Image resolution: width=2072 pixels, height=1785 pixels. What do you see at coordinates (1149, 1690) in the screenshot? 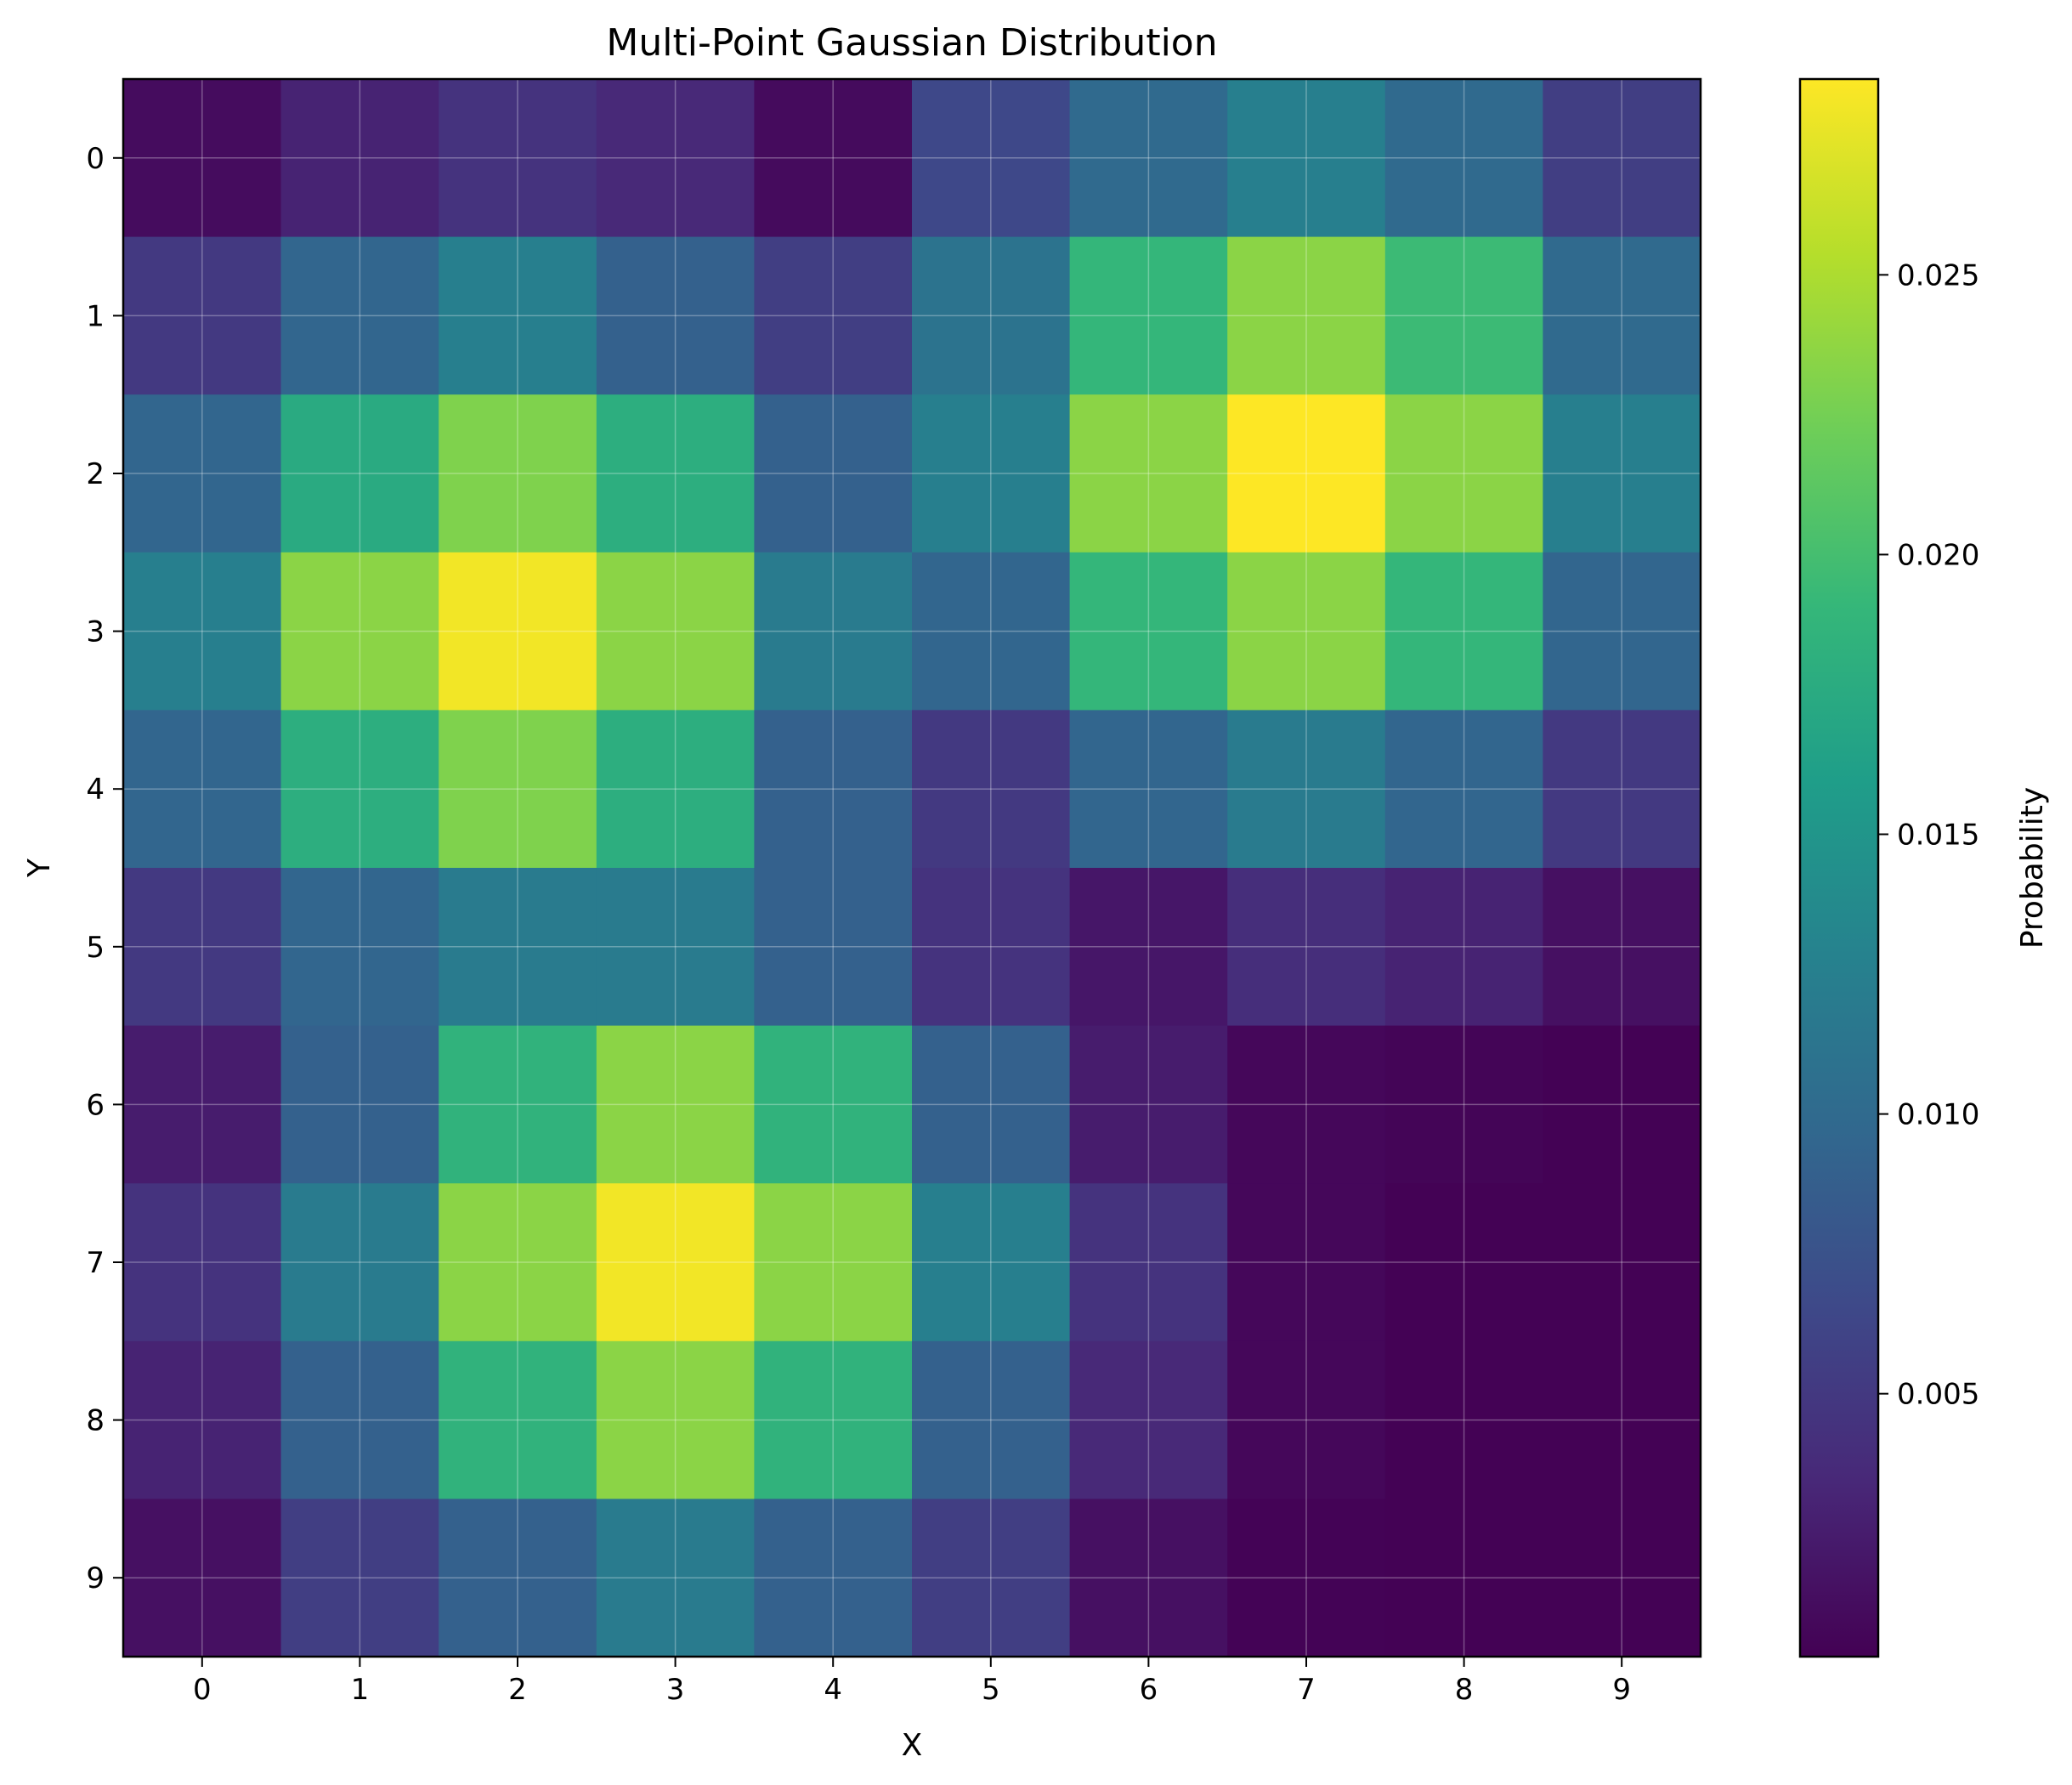
I see `x-tick-label: 6` at bounding box center [1149, 1690].